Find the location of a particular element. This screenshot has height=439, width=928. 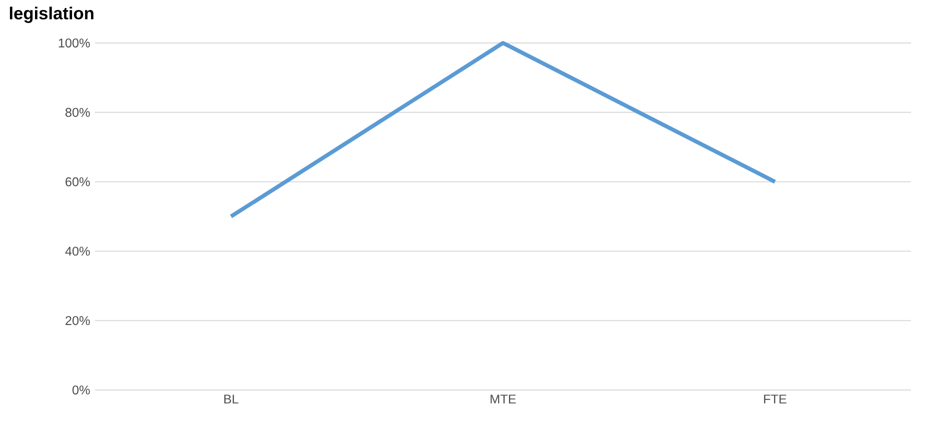

chart-title: legislation is located at coordinates (52, 14).